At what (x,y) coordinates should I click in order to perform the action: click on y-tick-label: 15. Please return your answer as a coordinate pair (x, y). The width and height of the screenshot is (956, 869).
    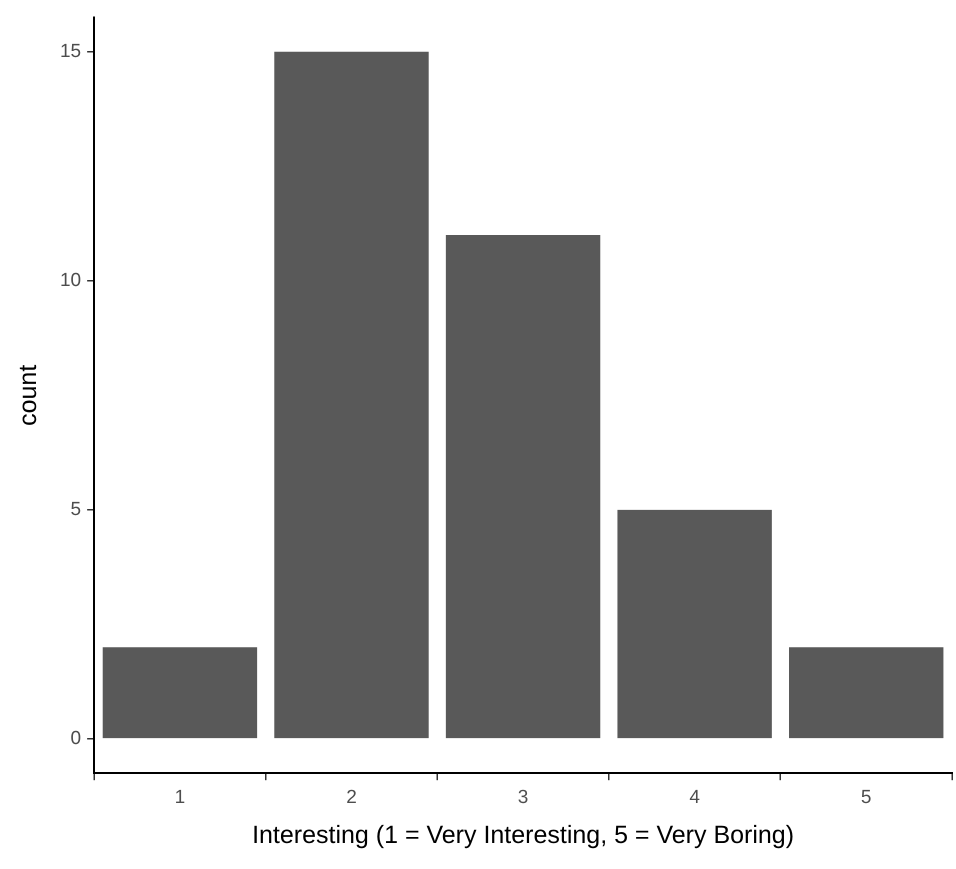
    Looking at the image, I should click on (71, 51).